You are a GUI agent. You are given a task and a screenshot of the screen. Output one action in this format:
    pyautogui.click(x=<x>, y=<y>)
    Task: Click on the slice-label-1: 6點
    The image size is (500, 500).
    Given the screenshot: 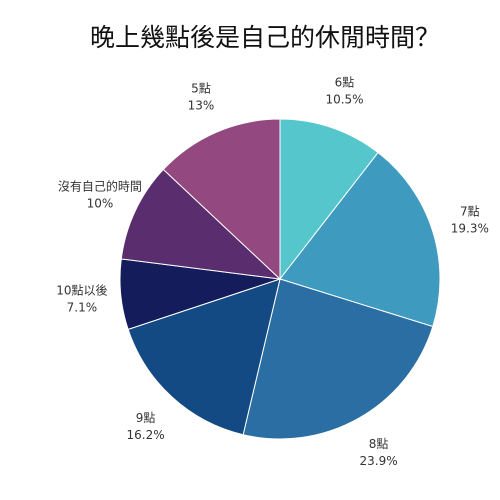 What is the action you would take?
    pyautogui.click(x=345, y=83)
    